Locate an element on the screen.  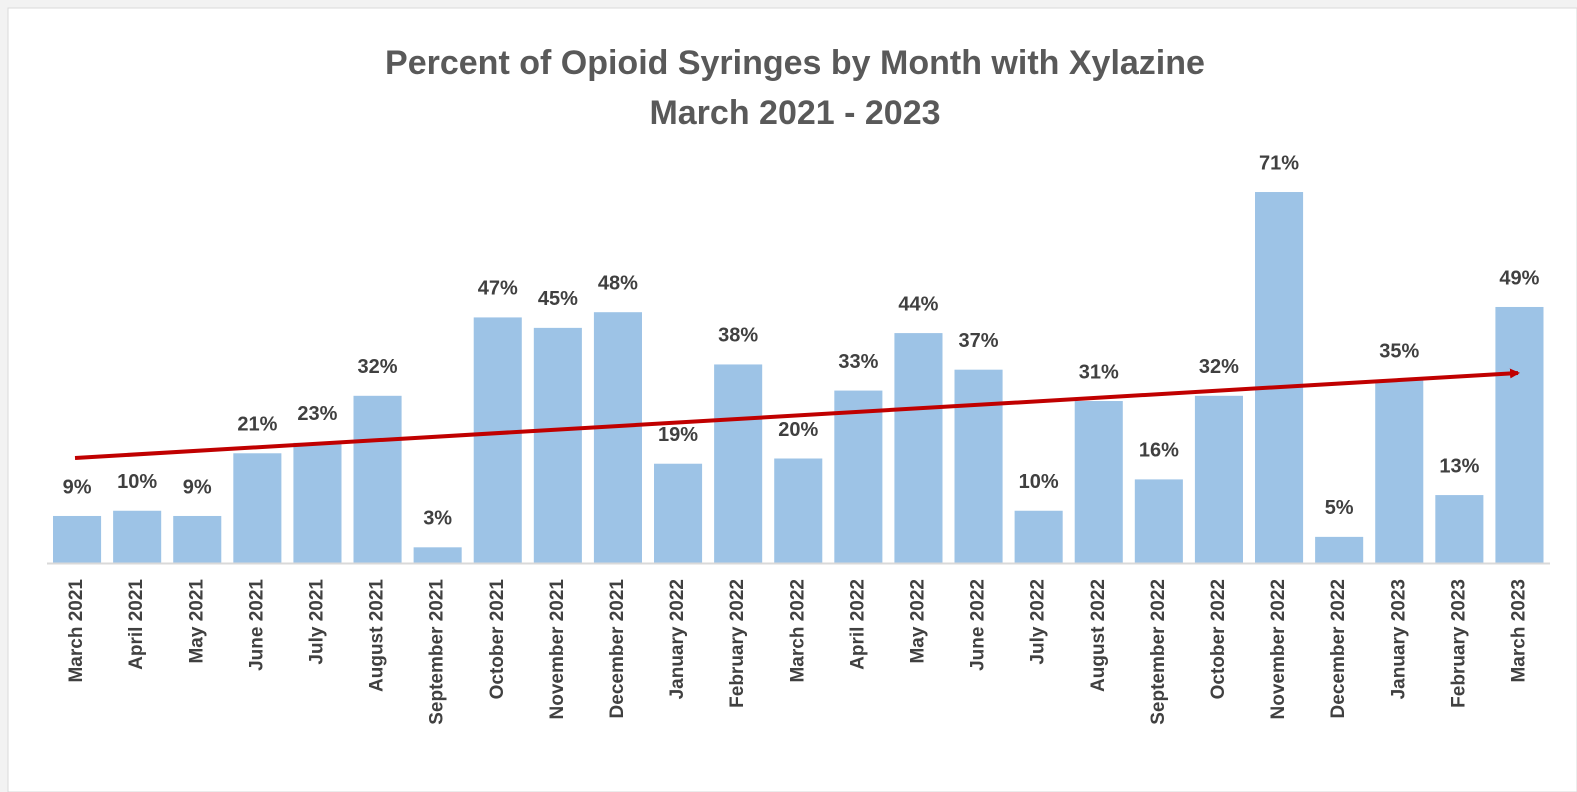
data-label: 44% is located at coordinates (918, 304).